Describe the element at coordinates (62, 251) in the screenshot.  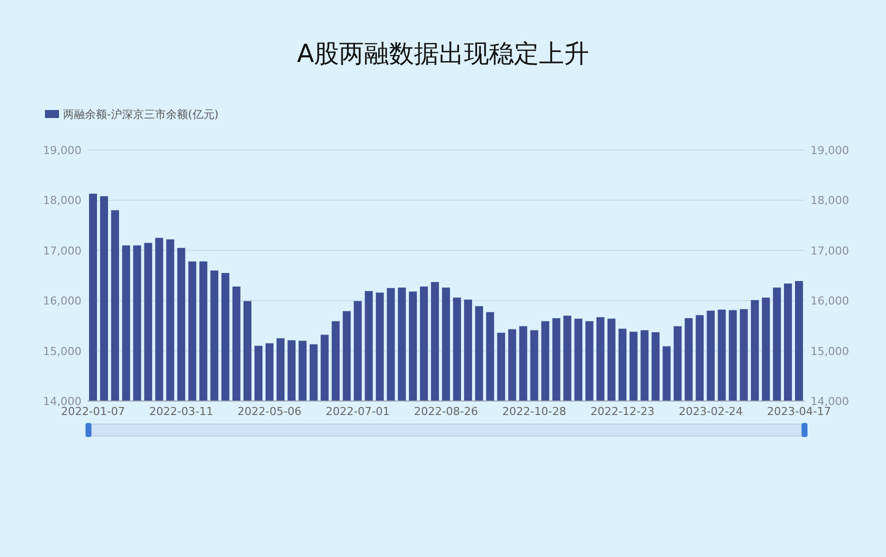
I see `y-tick-label: 17,000` at that location.